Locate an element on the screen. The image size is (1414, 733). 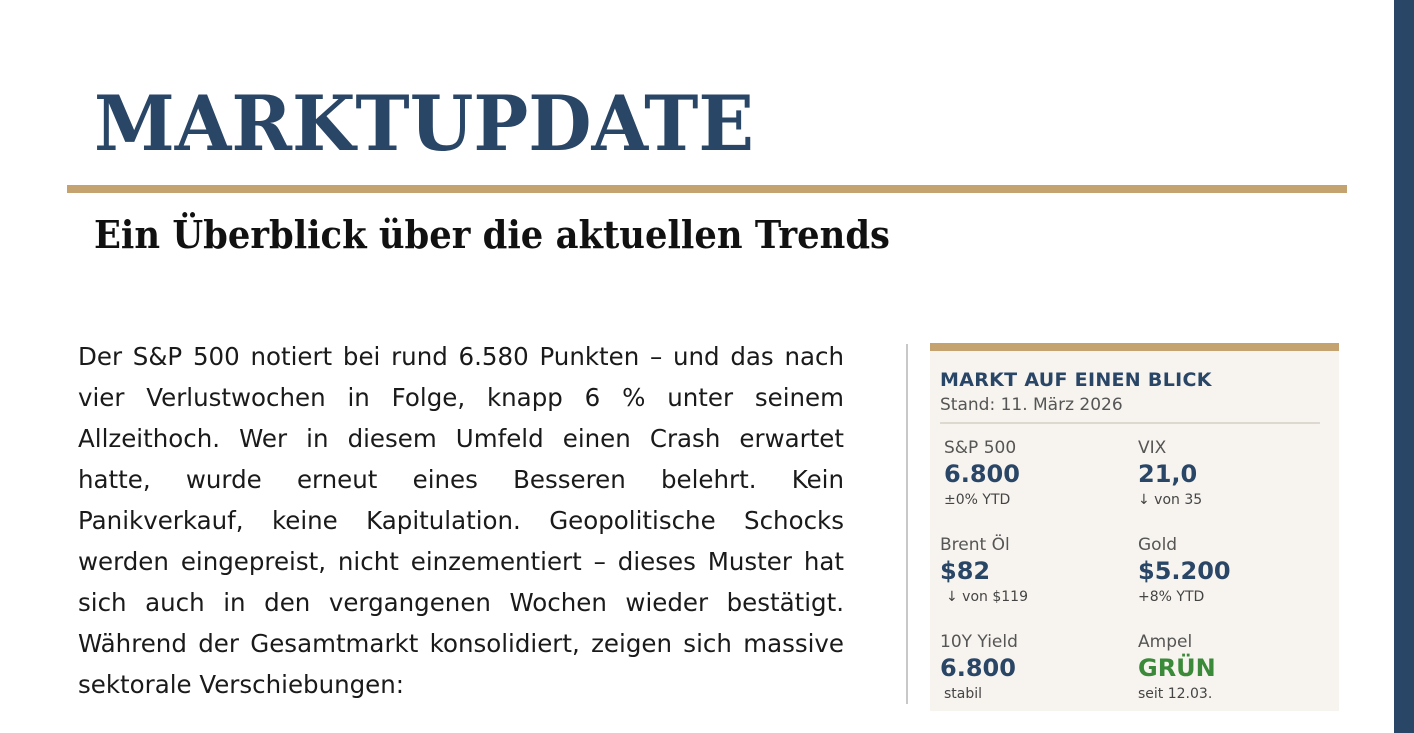
metric-value: $82 is located at coordinates (965, 571).